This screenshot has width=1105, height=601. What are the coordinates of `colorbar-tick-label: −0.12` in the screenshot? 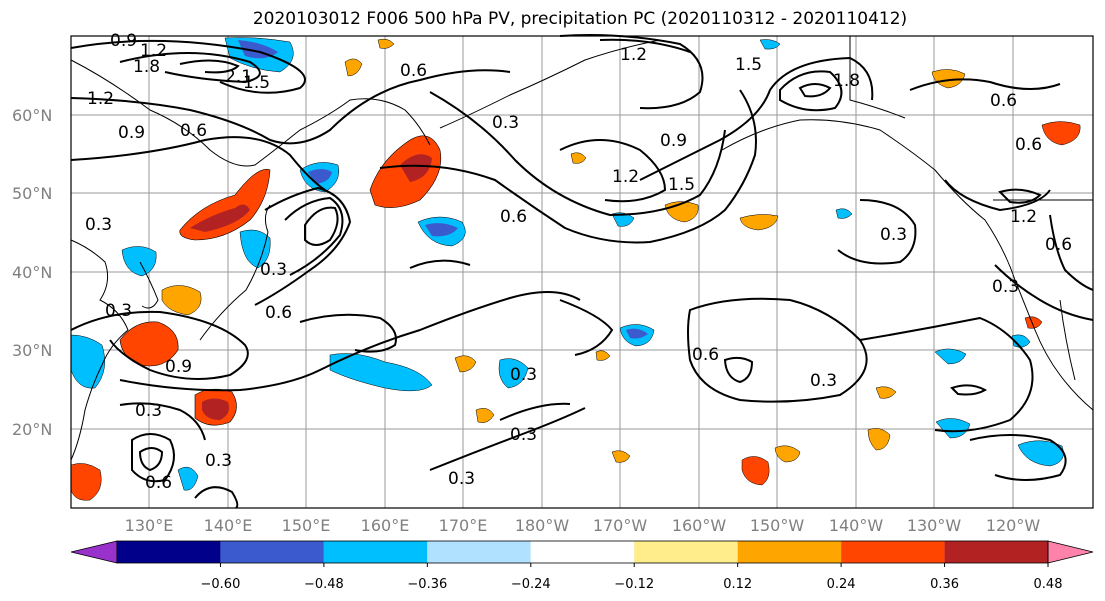 It's located at (634, 584).